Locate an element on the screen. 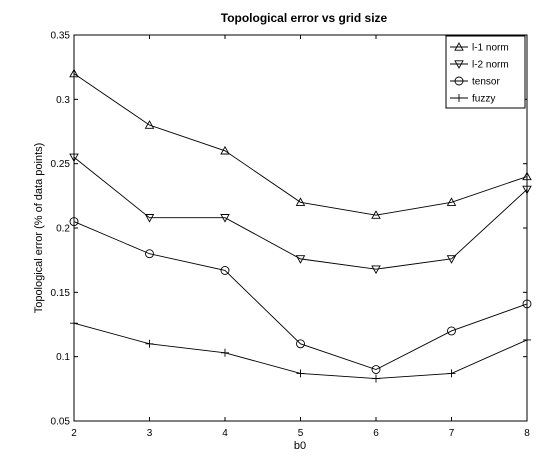 This screenshot has height=459, width=550. chart-title: Topological error vs grid size is located at coordinates (304, 18).